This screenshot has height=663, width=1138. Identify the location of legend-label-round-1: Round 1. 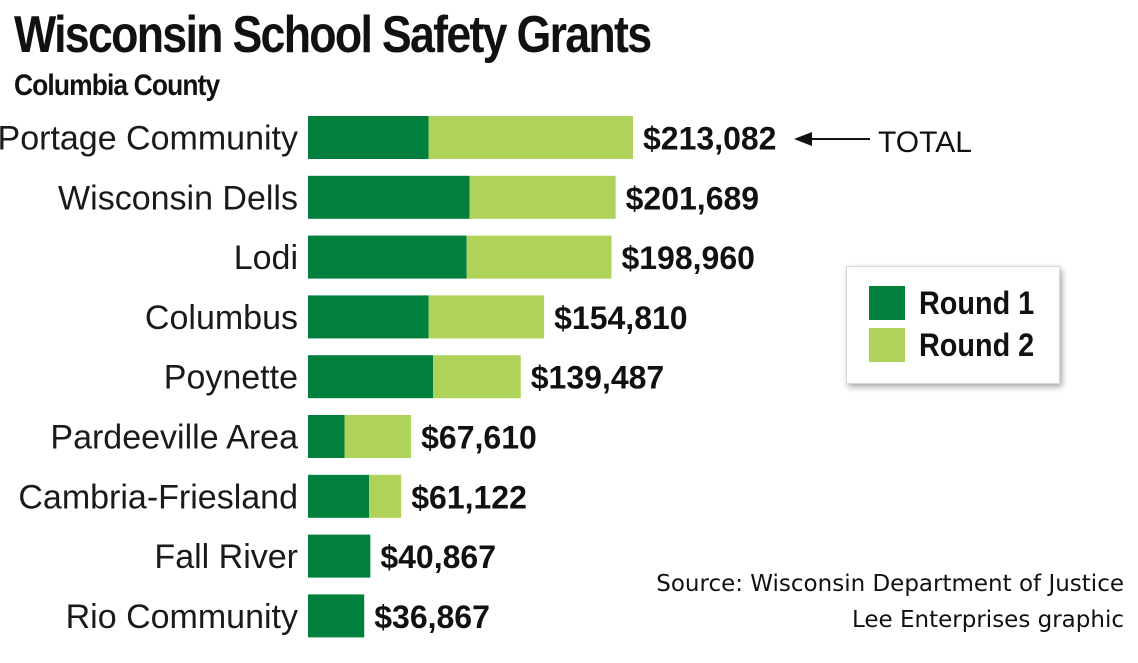
(977, 302).